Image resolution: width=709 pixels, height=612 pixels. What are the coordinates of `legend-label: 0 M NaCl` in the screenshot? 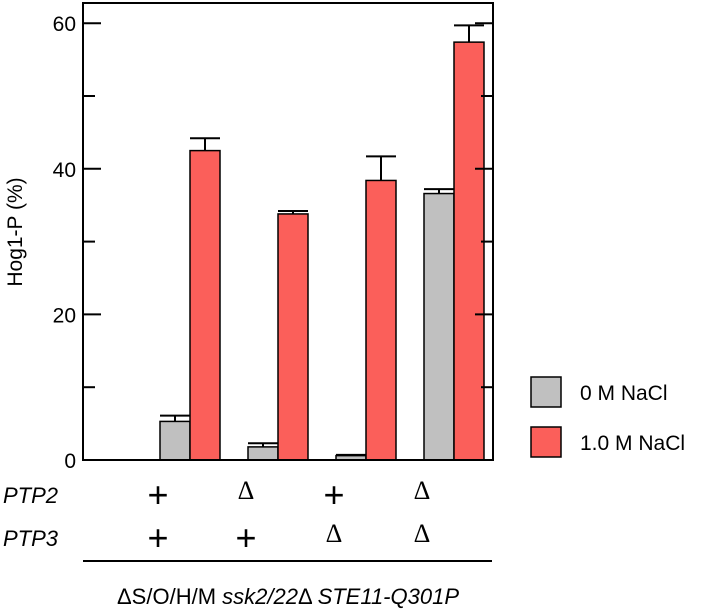 It's located at (624, 393).